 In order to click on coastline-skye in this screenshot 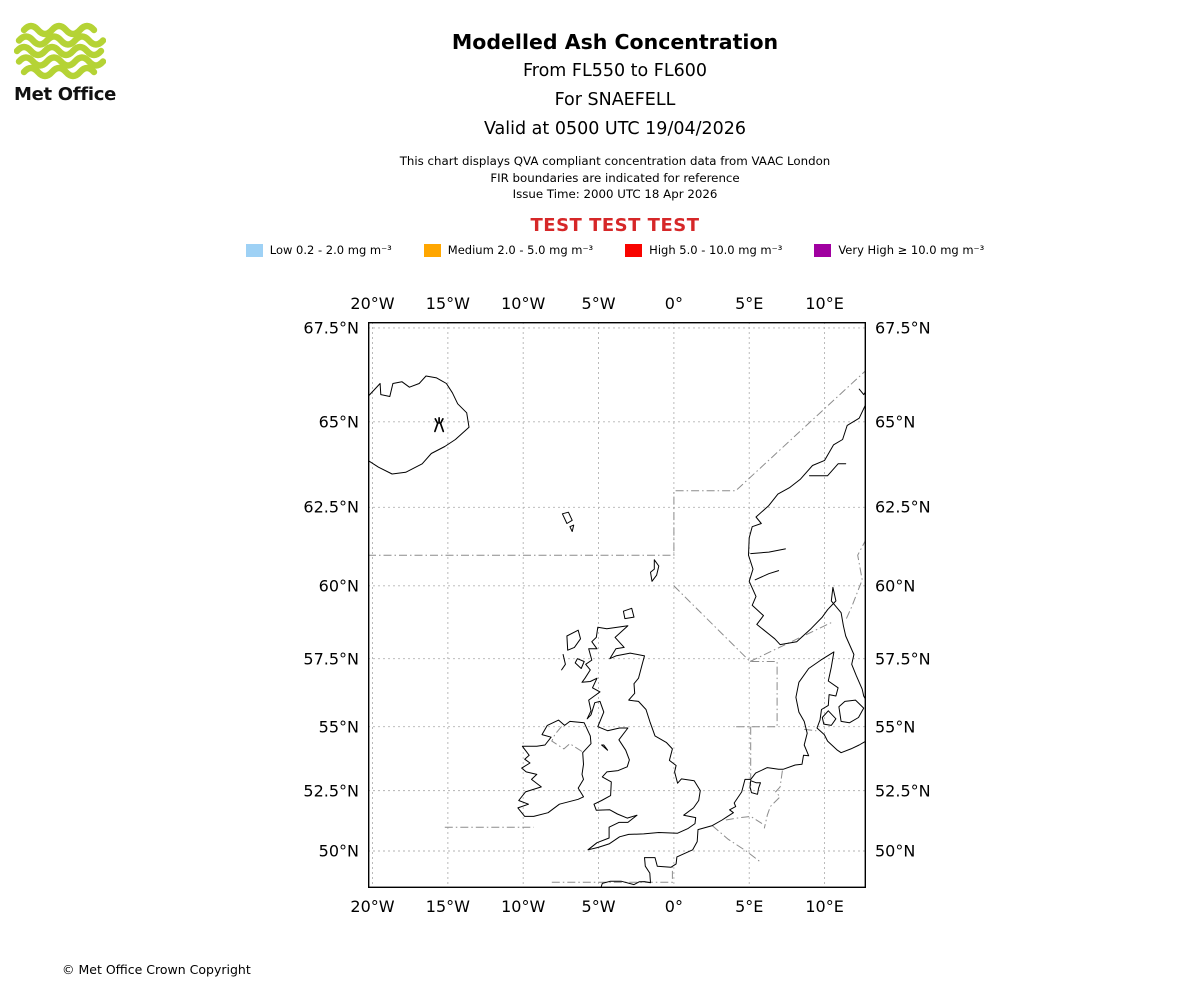, I will do `click(579, 663)`.